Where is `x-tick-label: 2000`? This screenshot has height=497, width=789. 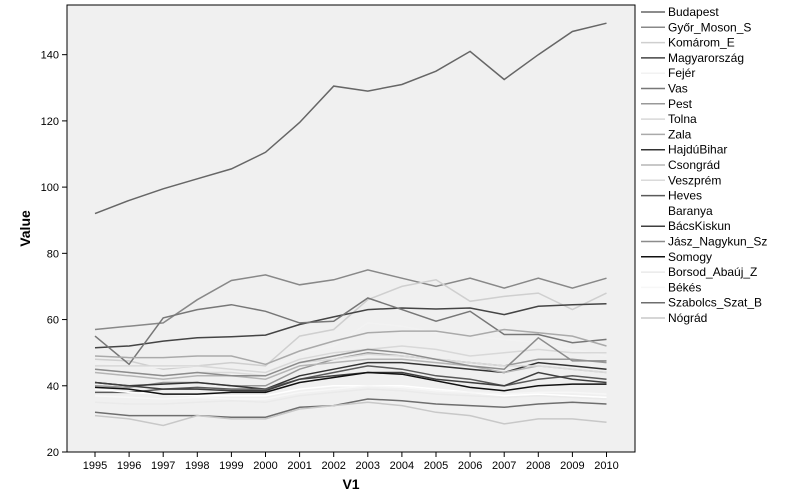
x-tick-label: 2000 is located at coordinates (265, 466).